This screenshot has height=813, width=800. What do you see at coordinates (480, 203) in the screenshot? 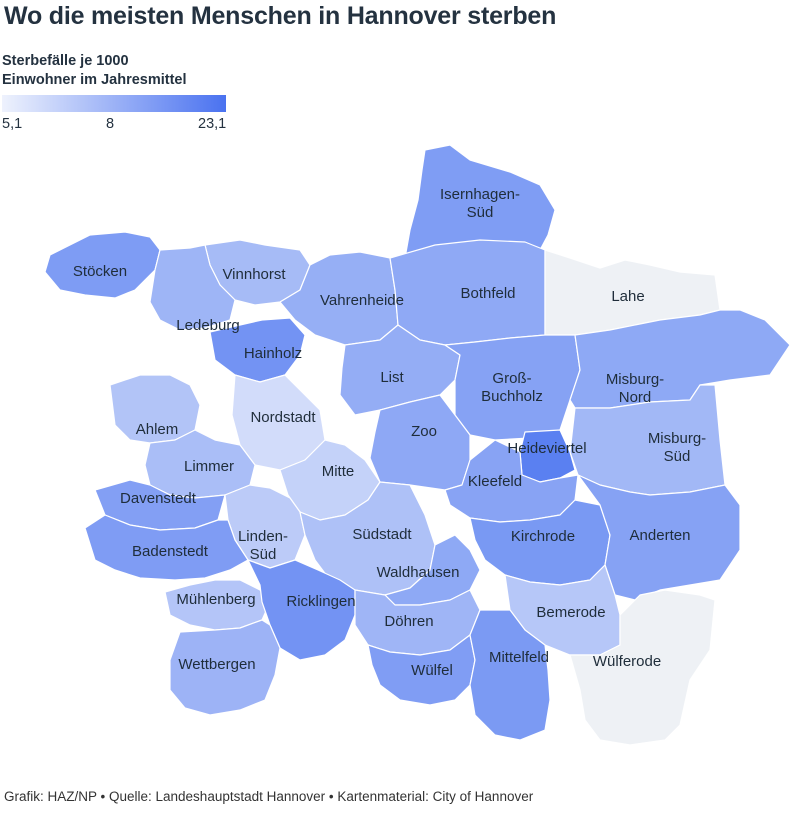
I see `district-label-isernhagen-sud: Isernhagen-Süd` at bounding box center [480, 203].